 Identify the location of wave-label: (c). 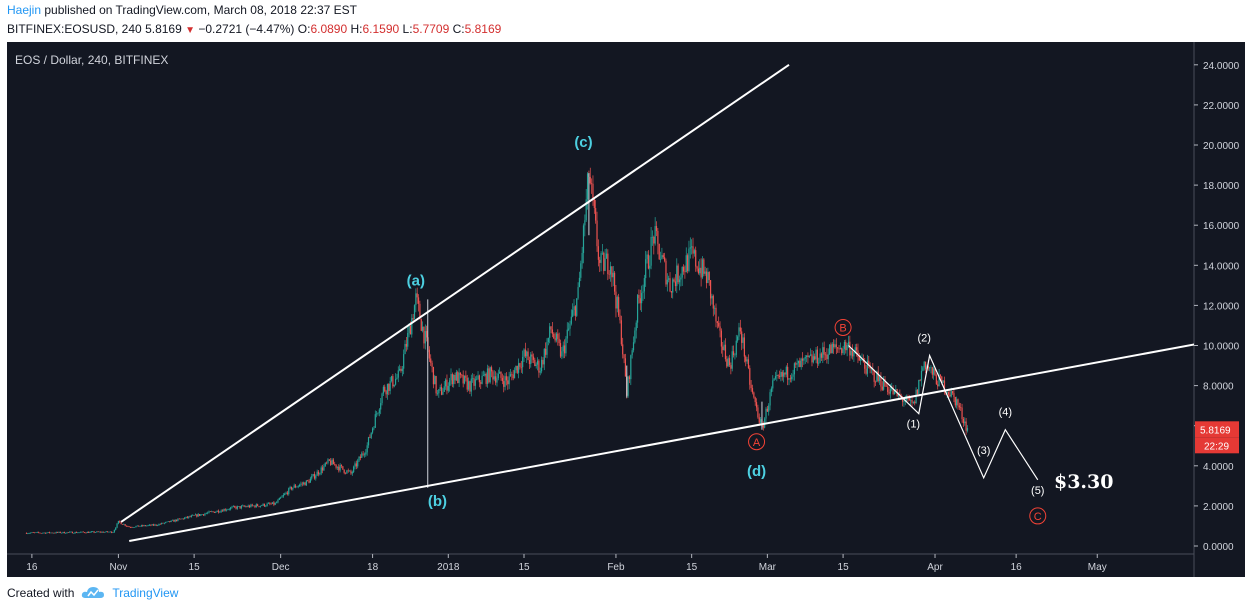
(583, 142).